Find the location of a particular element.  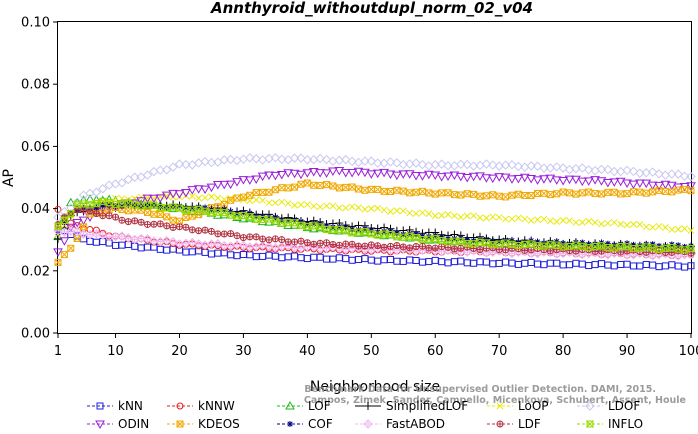

x-tick-label: 90 is located at coordinates (627, 351).